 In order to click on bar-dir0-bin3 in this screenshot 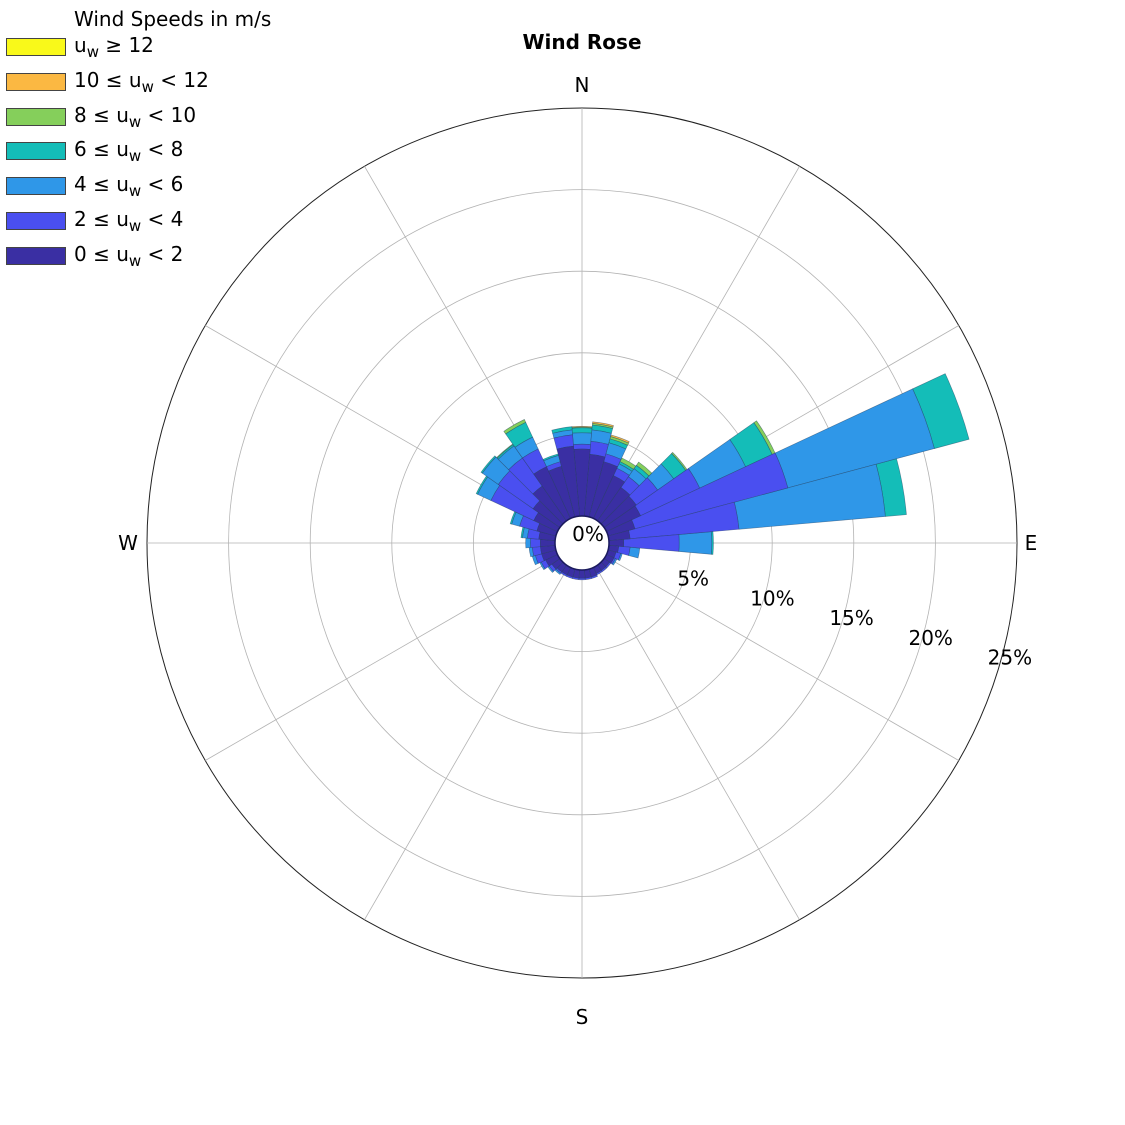, I will do `click(582, 430)`.